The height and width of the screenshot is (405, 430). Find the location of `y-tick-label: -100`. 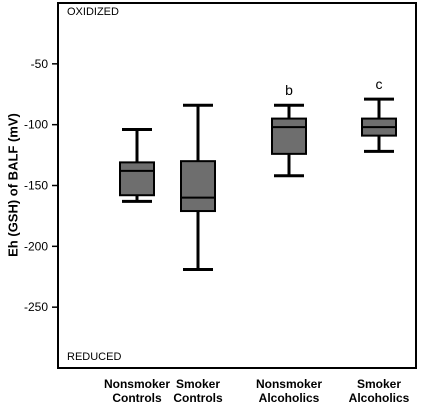

y-tick-label: -100 is located at coordinates (36, 125).